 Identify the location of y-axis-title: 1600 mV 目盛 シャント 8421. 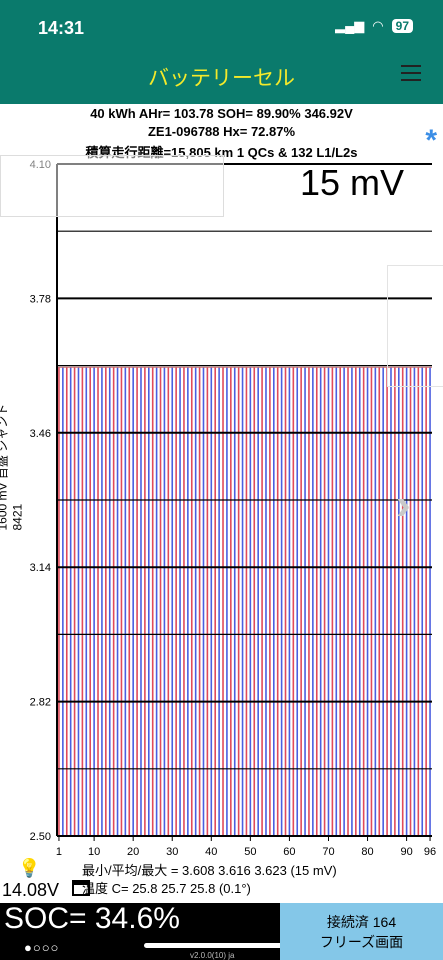
(12, 467).